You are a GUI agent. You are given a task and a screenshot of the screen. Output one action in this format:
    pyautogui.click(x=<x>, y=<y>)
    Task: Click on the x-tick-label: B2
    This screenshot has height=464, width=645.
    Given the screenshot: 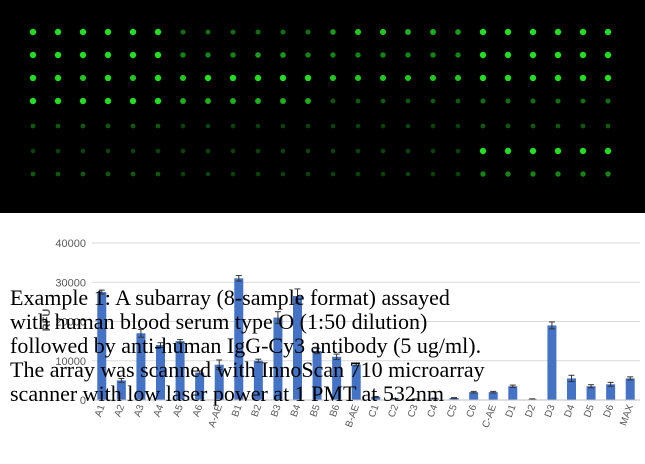 What is the action you would take?
    pyautogui.click(x=257, y=411)
    